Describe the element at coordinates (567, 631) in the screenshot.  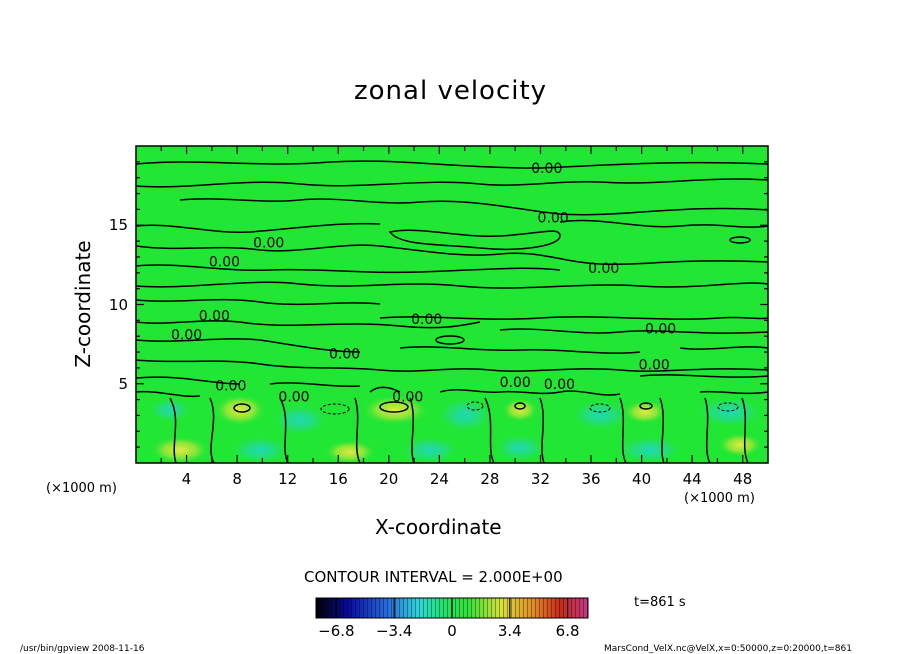
I see `colorbar-tick-label: 6.8` at that location.